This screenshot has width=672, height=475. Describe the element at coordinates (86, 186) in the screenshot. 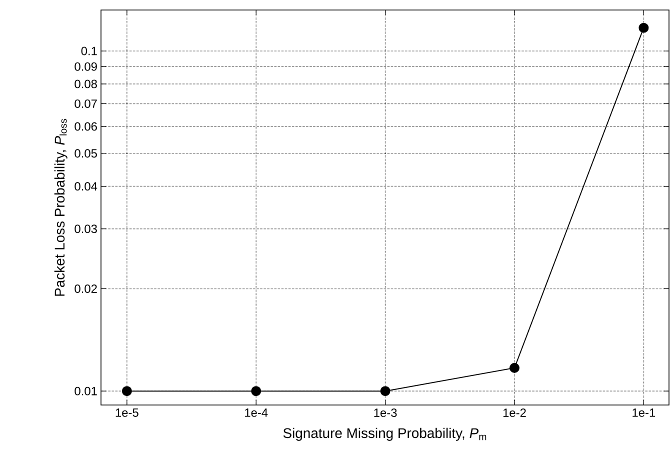

I see `y-tick-label: 0.04` at that location.